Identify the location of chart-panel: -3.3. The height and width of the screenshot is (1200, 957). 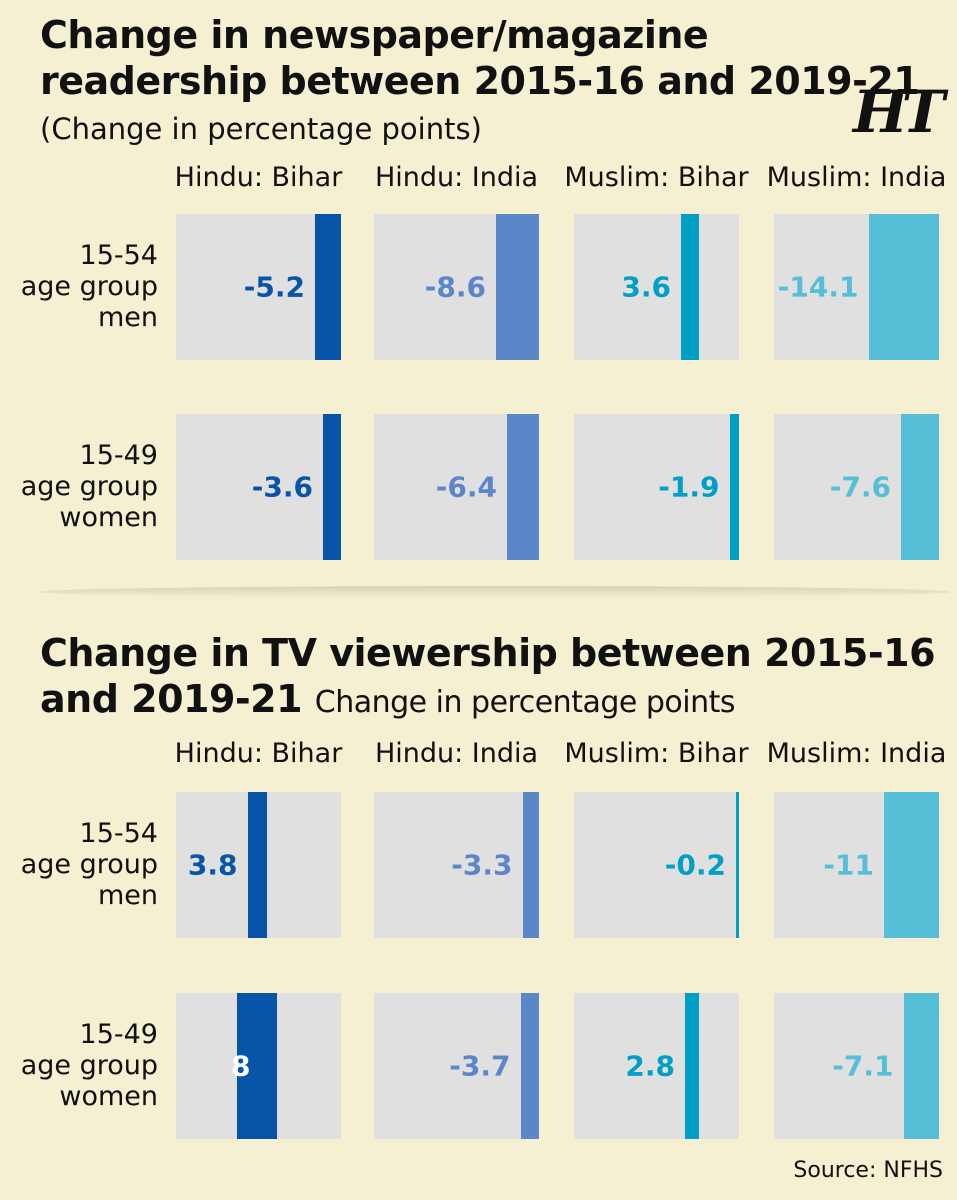
(456, 865).